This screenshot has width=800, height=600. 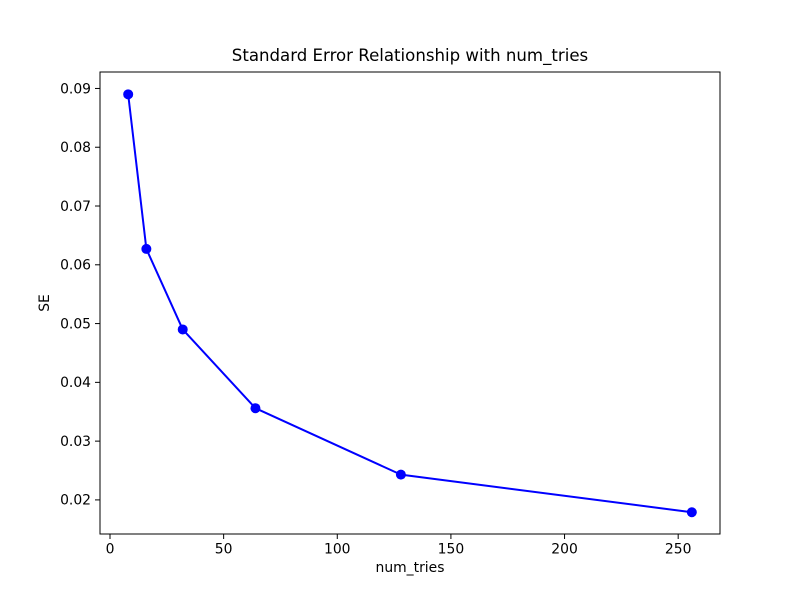 What do you see at coordinates (410, 568) in the screenshot?
I see `x-axis-label: num_tries` at bounding box center [410, 568].